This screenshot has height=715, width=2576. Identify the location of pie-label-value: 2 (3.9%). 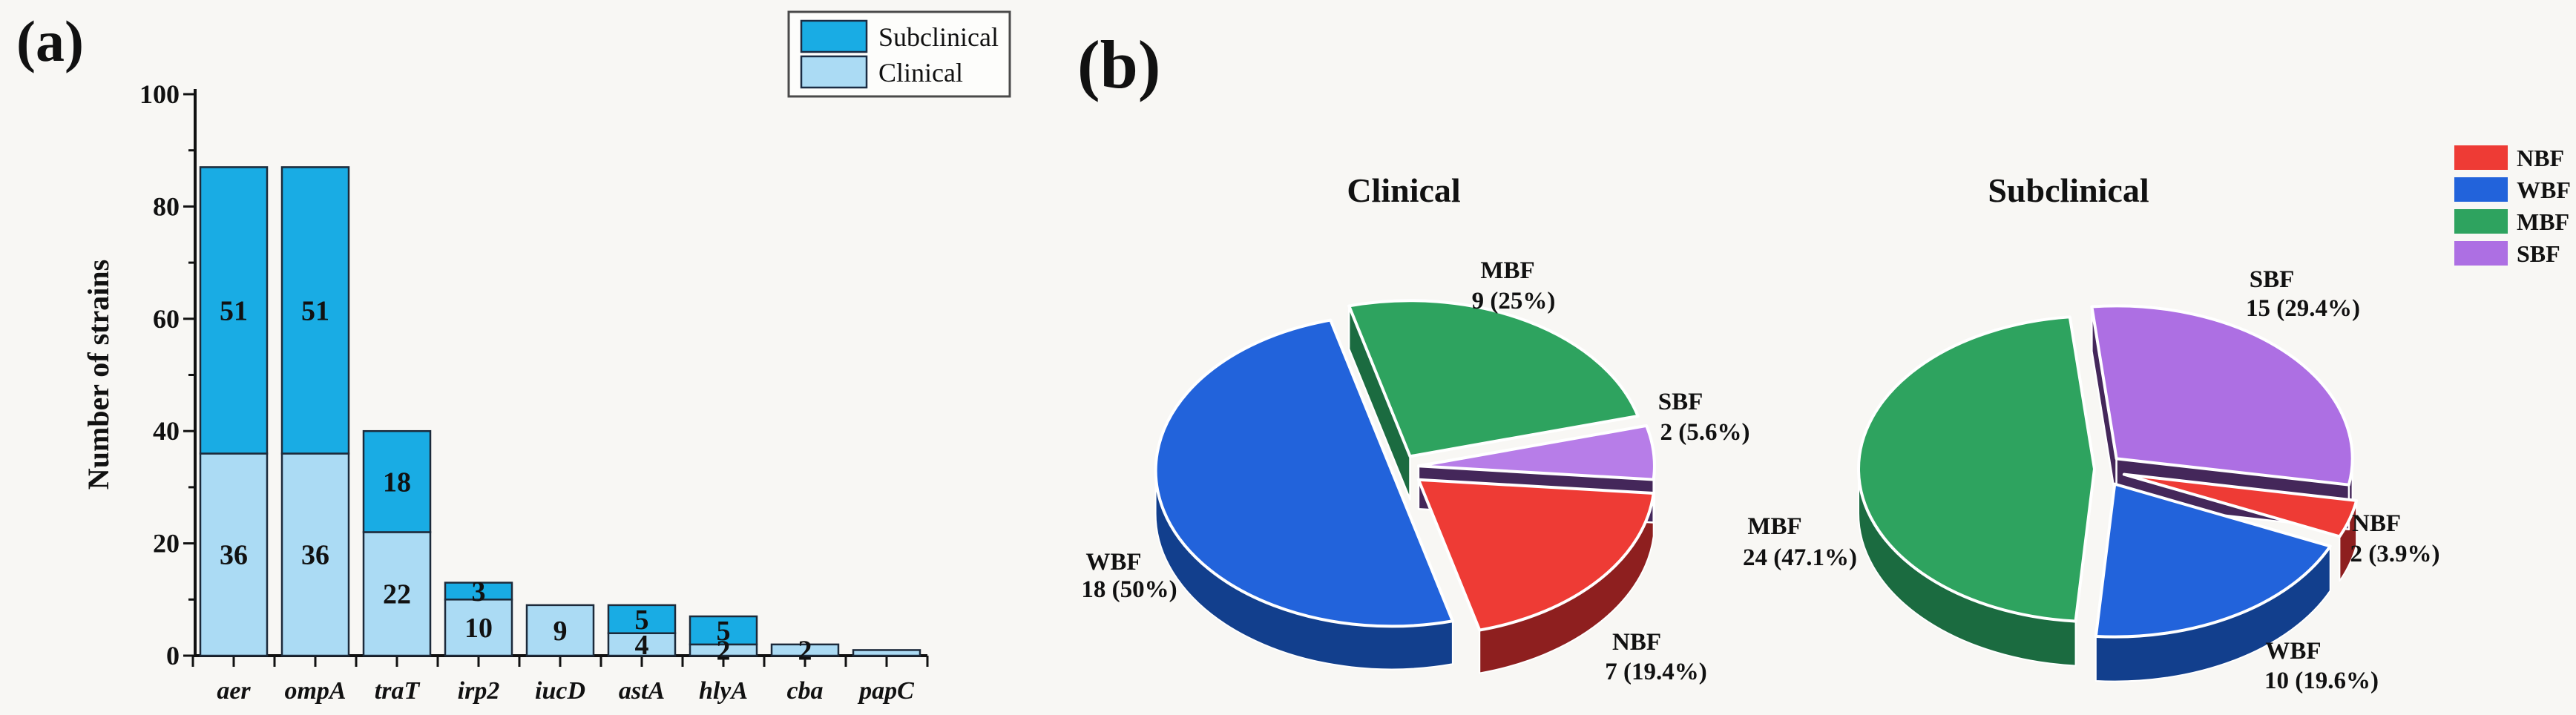
(2395, 554).